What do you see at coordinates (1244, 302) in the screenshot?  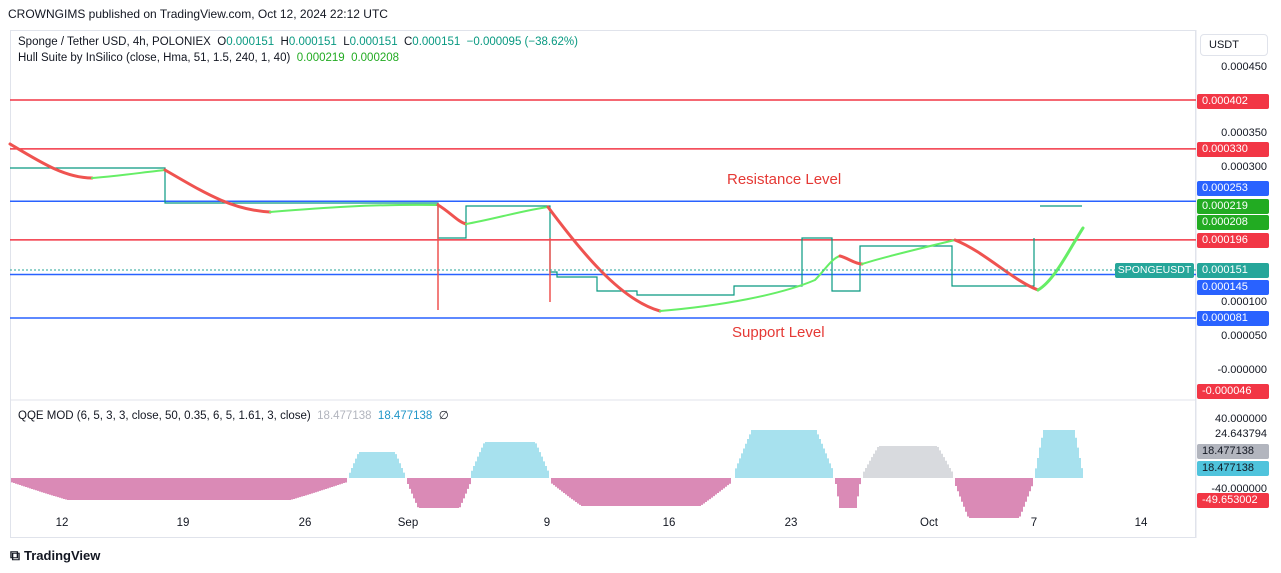 I see `y-tick-label: 0.000100` at bounding box center [1244, 302].